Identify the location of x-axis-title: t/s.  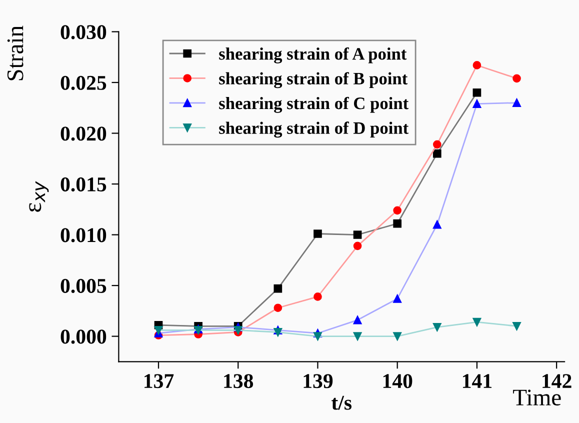
(342, 403).